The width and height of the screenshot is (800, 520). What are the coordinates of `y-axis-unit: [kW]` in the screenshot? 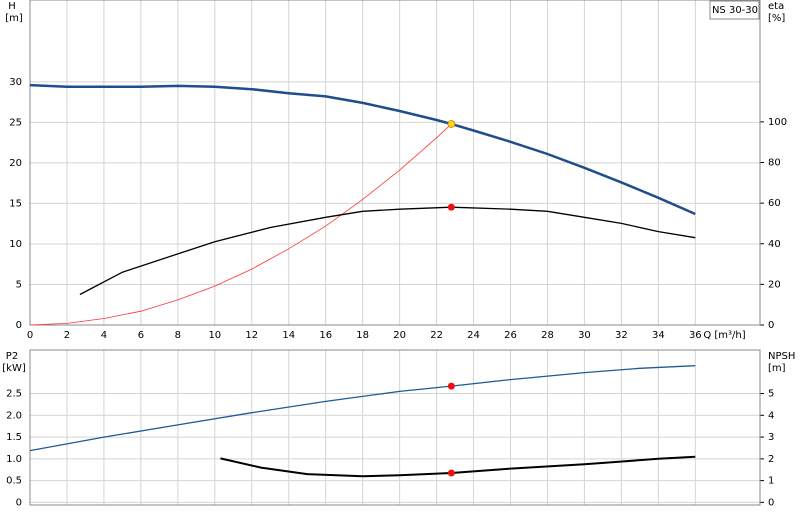 It's located at (14, 368).